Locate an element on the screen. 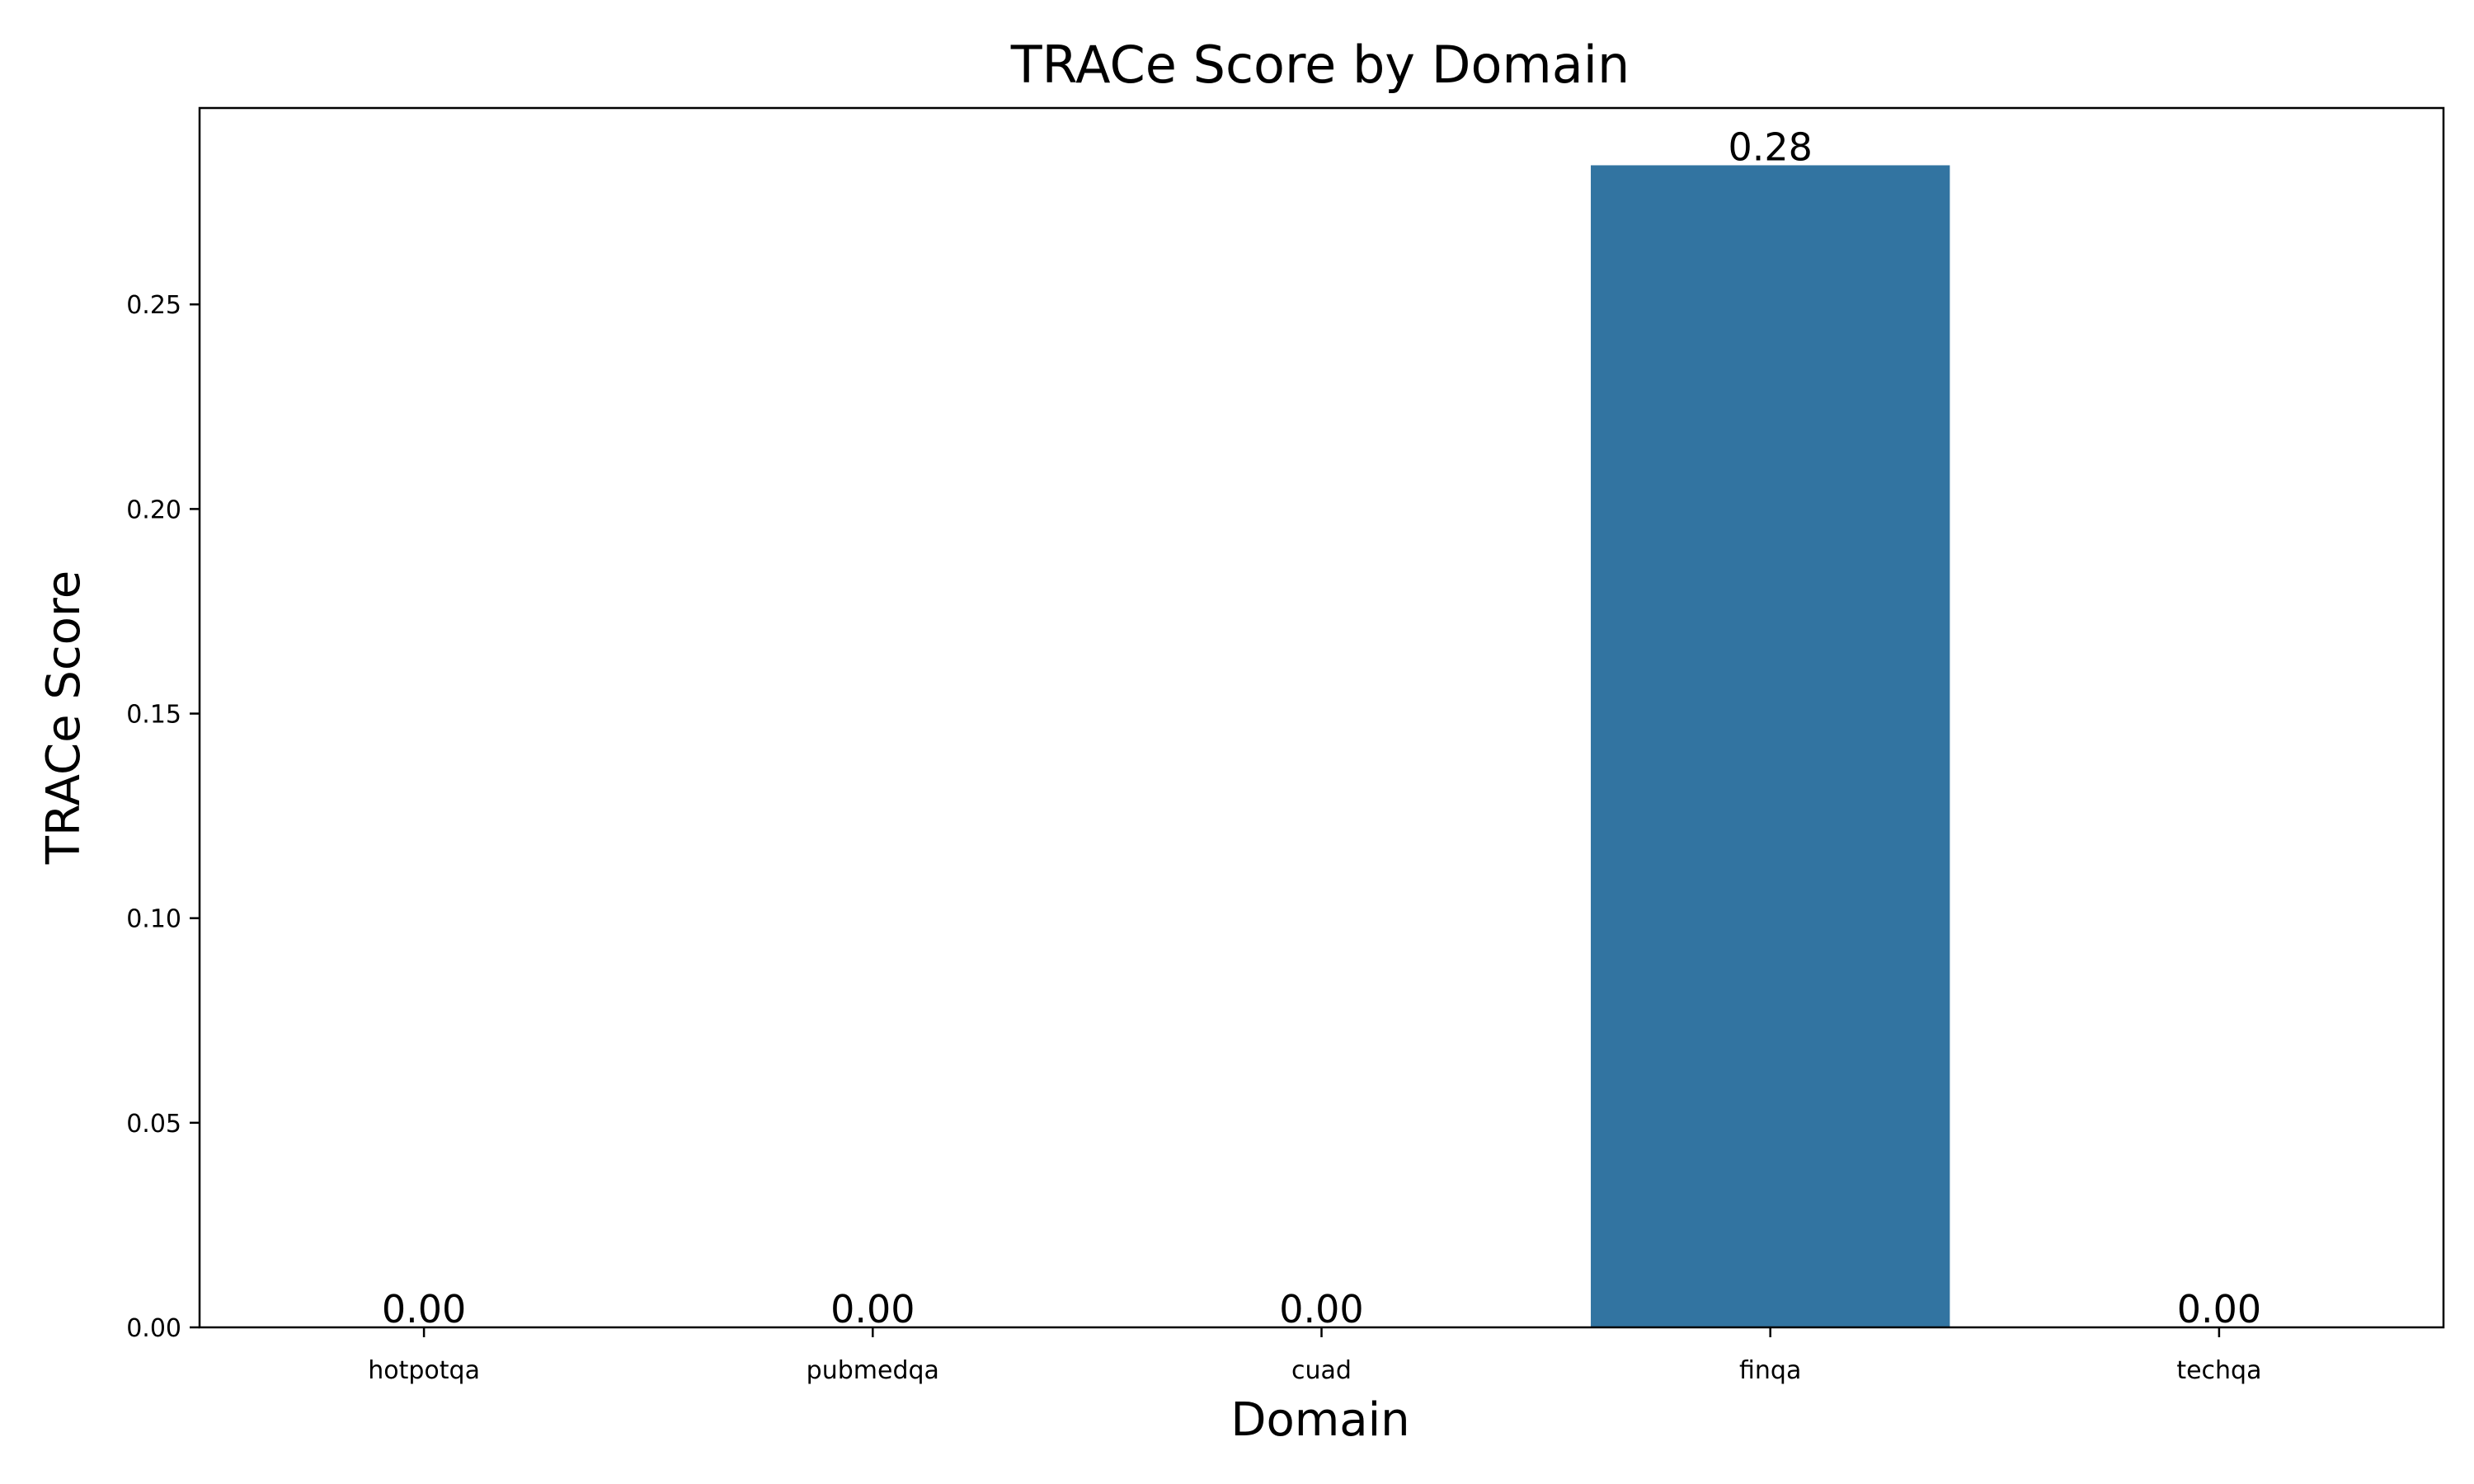  y-axis: 0.00 0.05 0.10 0.15 0.20 0.25 is located at coordinates (163, 817).